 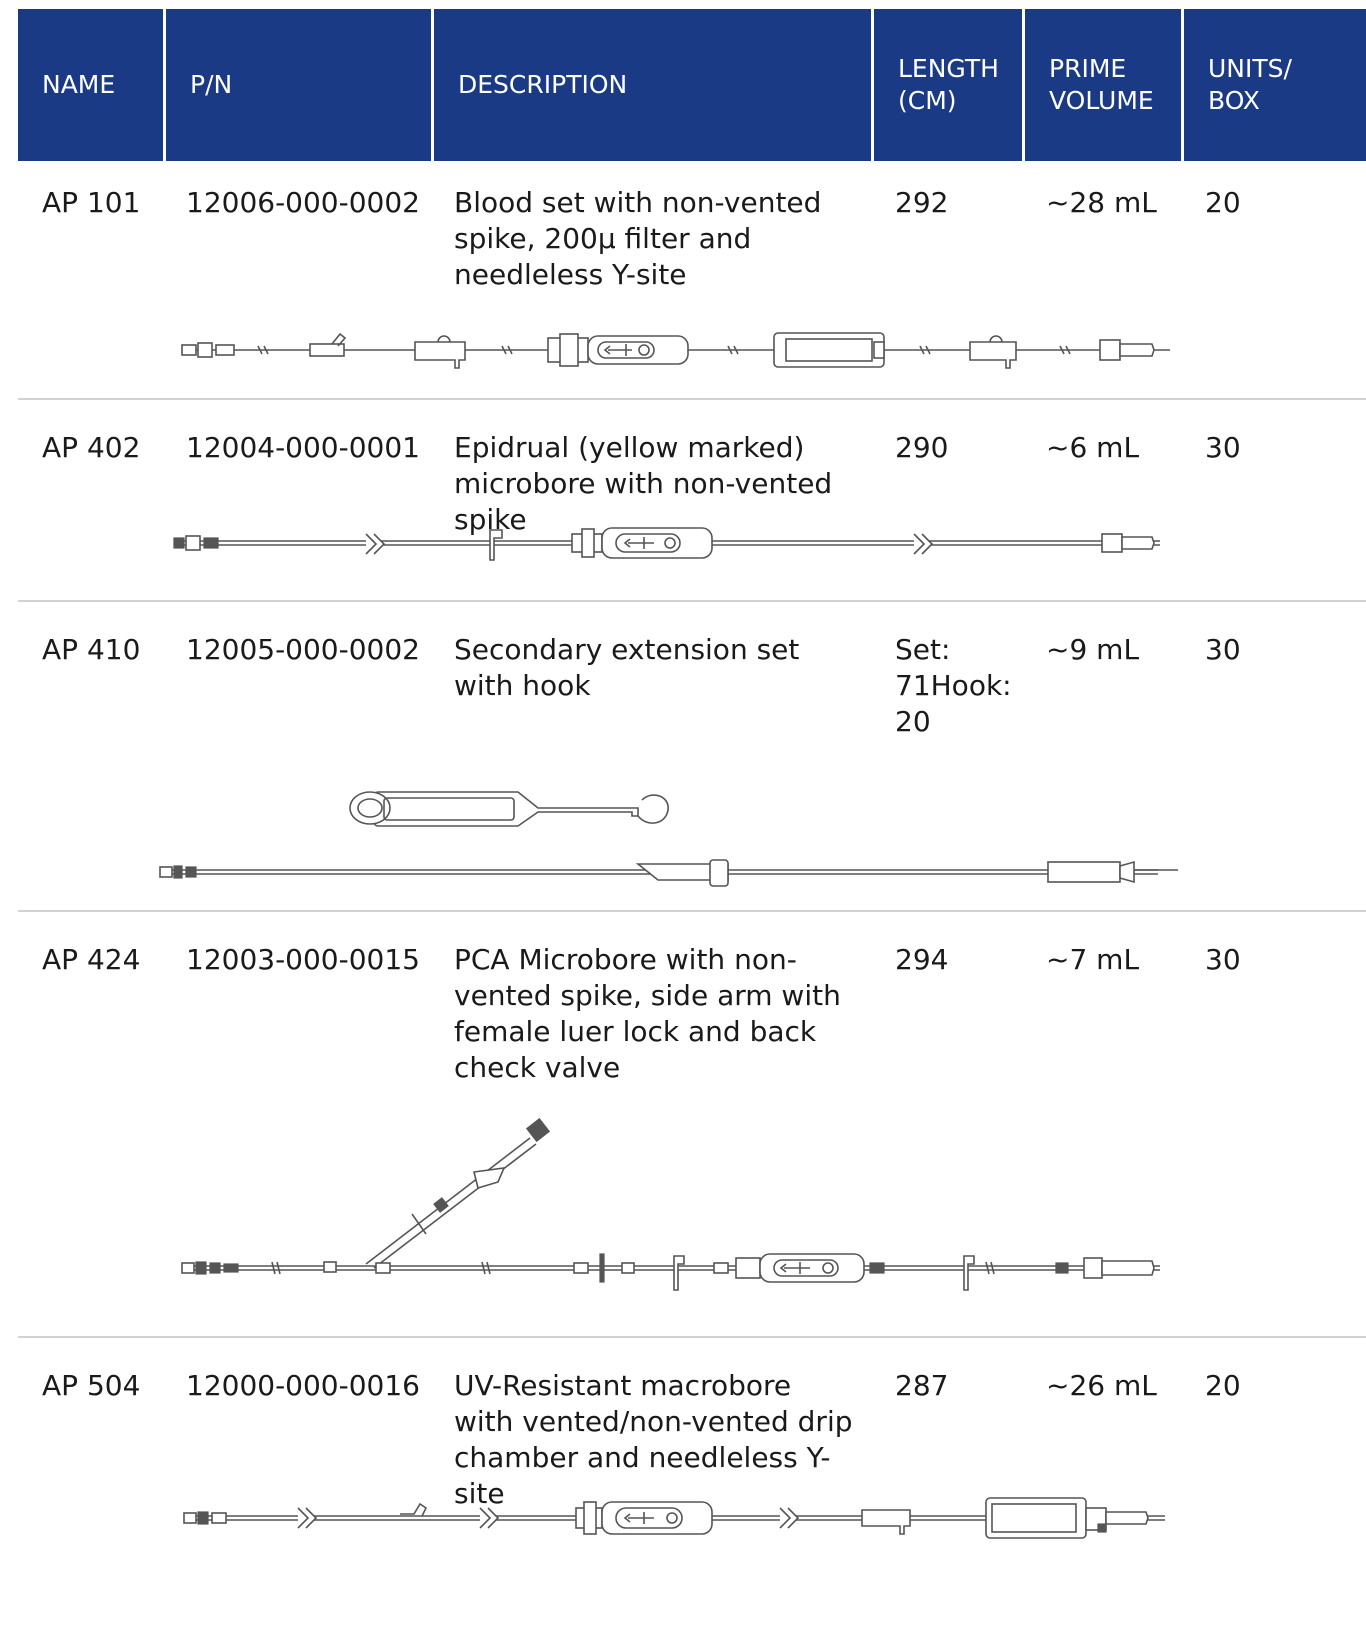 What do you see at coordinates (543, 84) in the screenshot?
I see `header-description: DESCRIPTION` at bounding box center [543, 84].